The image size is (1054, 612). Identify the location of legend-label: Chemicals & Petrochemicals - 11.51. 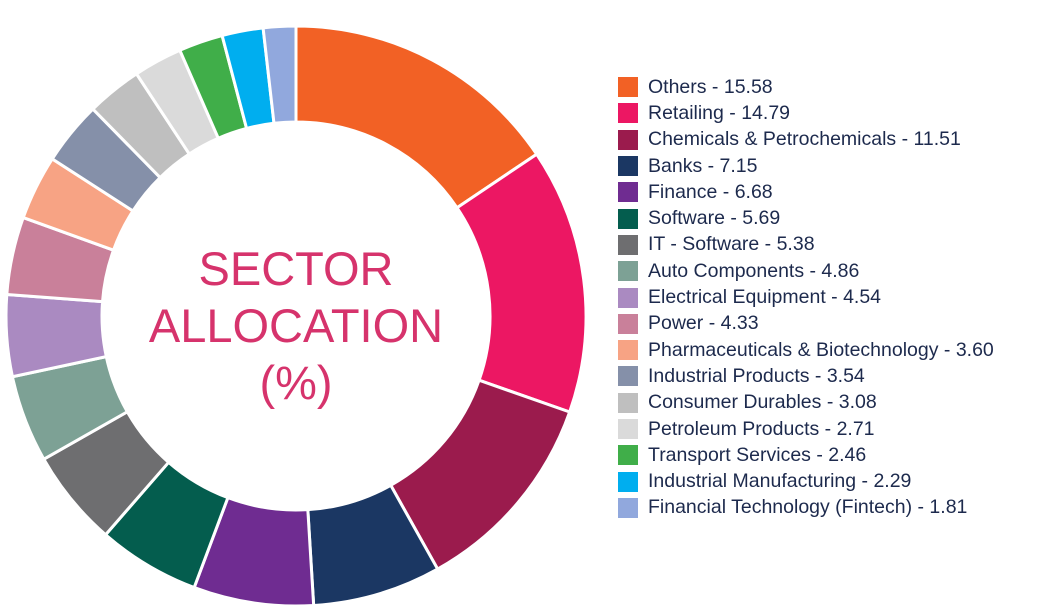
(804, 139).